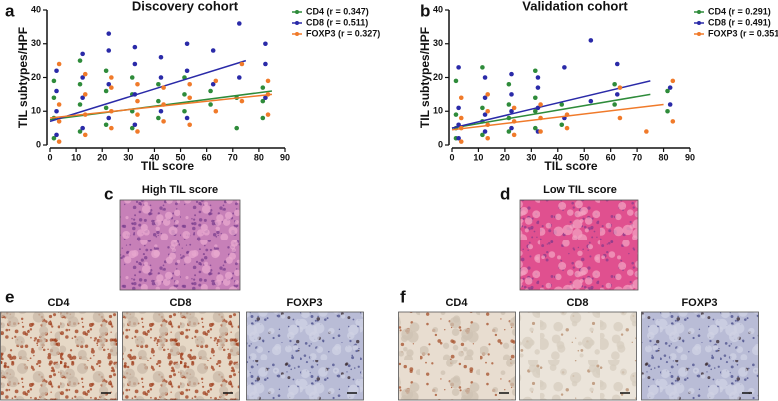  I want to click on x-tick-label: 20, so click(505, 157).